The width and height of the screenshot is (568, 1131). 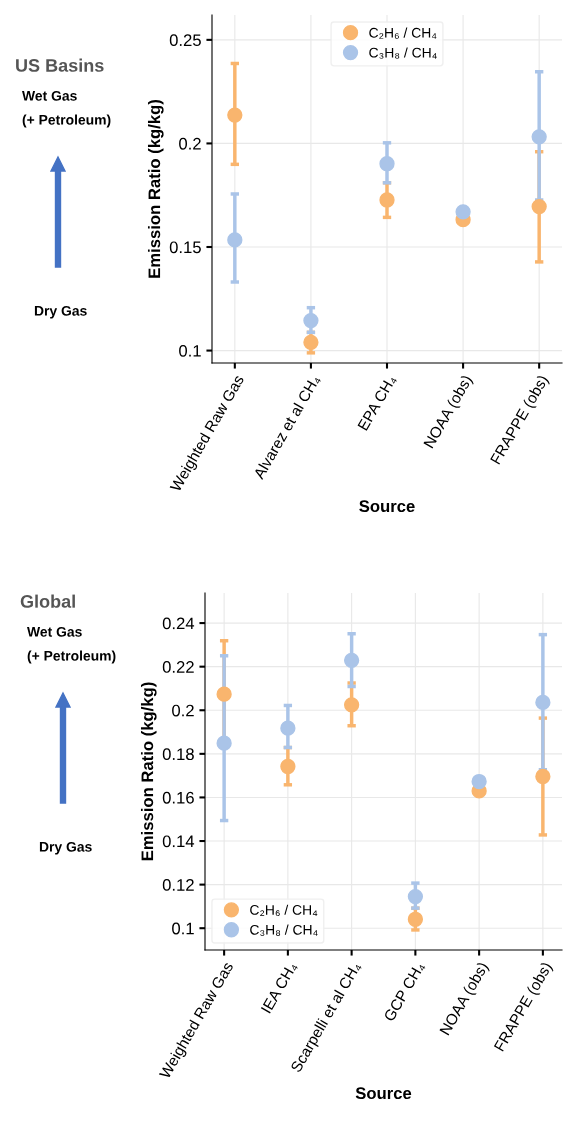 I want to click on y-tick-label: 0.18, so click(x=178, y=754).